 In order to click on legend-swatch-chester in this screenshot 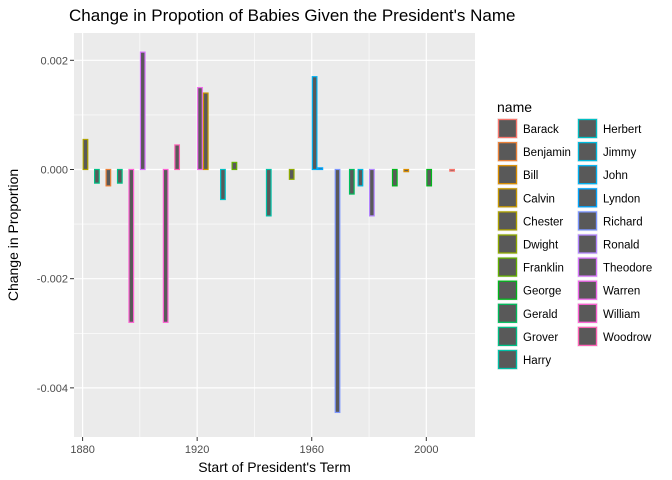, I will do `click(507, 221)`.